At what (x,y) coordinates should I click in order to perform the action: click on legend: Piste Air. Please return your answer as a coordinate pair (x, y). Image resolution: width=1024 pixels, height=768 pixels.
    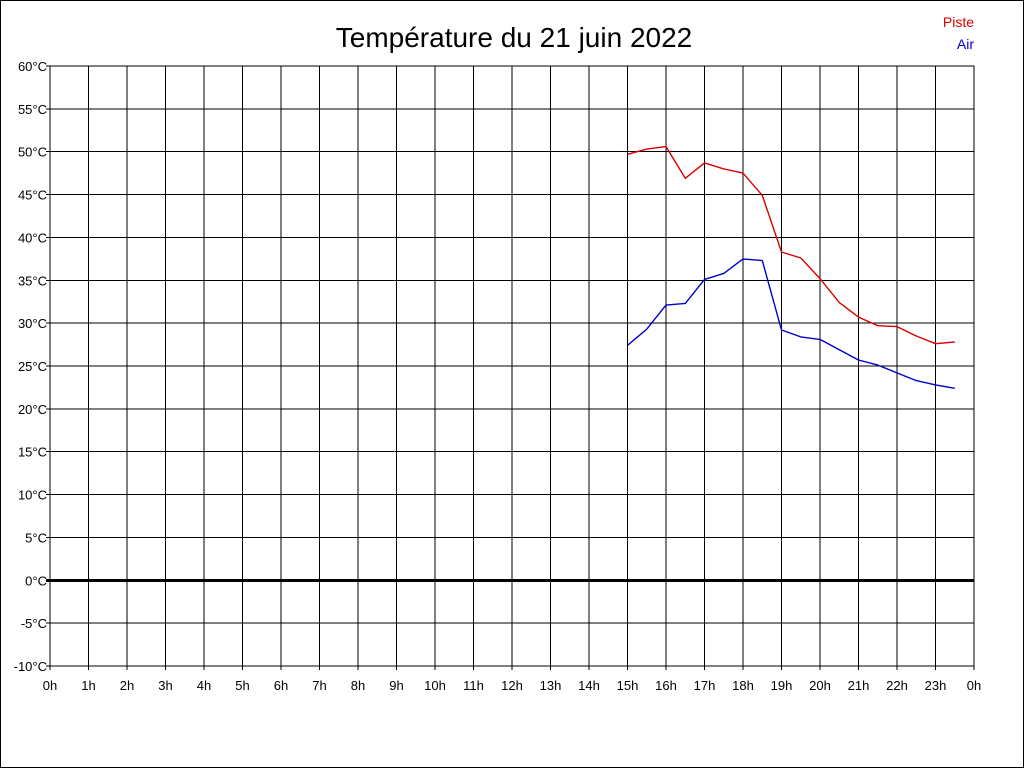
    Looking at the image, I should click on (958, 33).